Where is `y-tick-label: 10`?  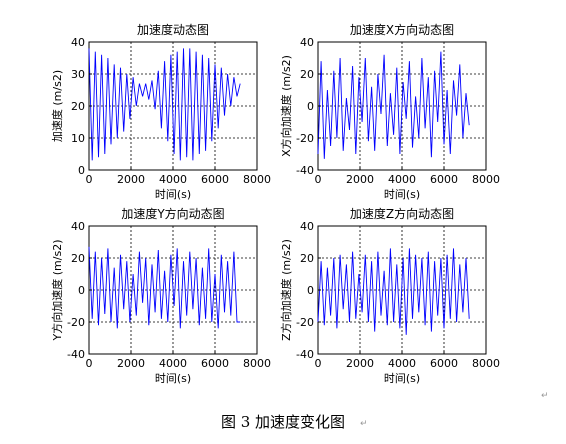
y-tick-label: 10 is located at coordinates (78, 138).